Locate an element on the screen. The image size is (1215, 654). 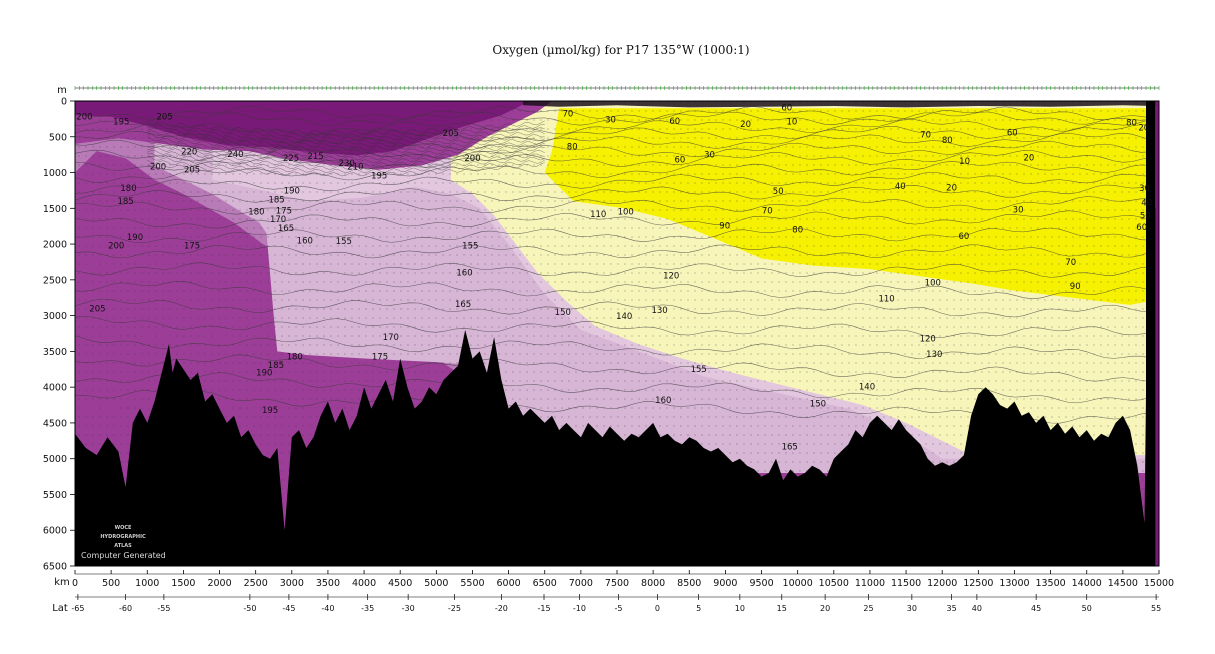
contour-label: 185 is located at coordinates (125, 202).